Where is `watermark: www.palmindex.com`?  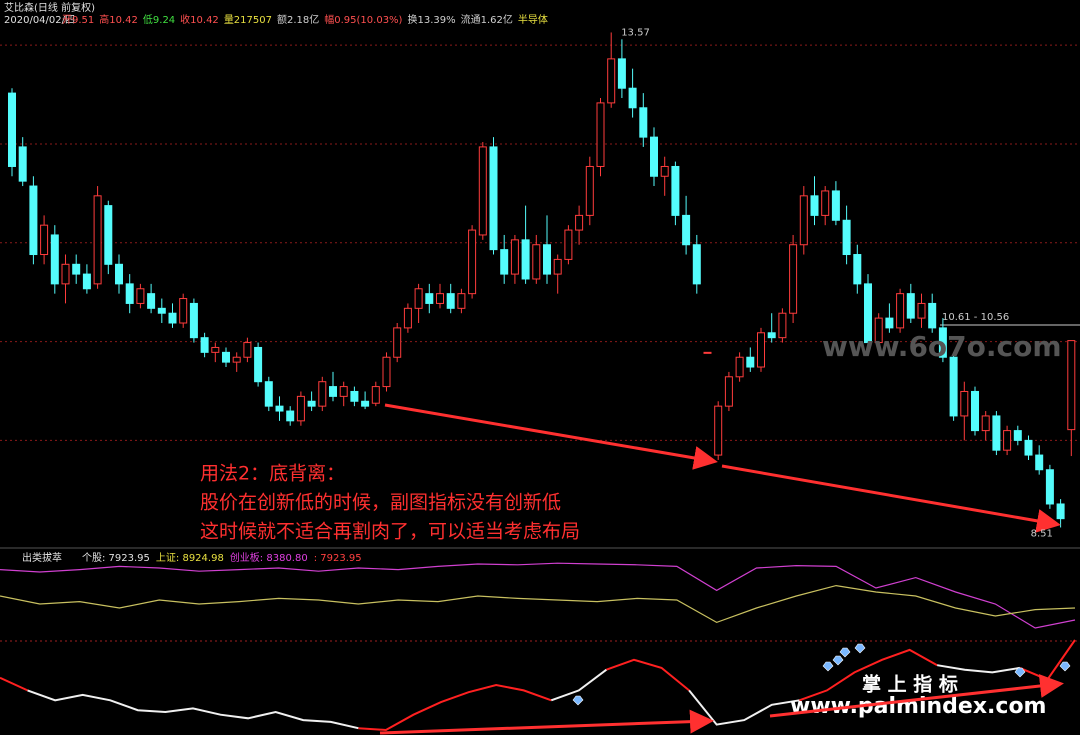
watermark: www.palmindex.com is located at coordinates (918, 706).